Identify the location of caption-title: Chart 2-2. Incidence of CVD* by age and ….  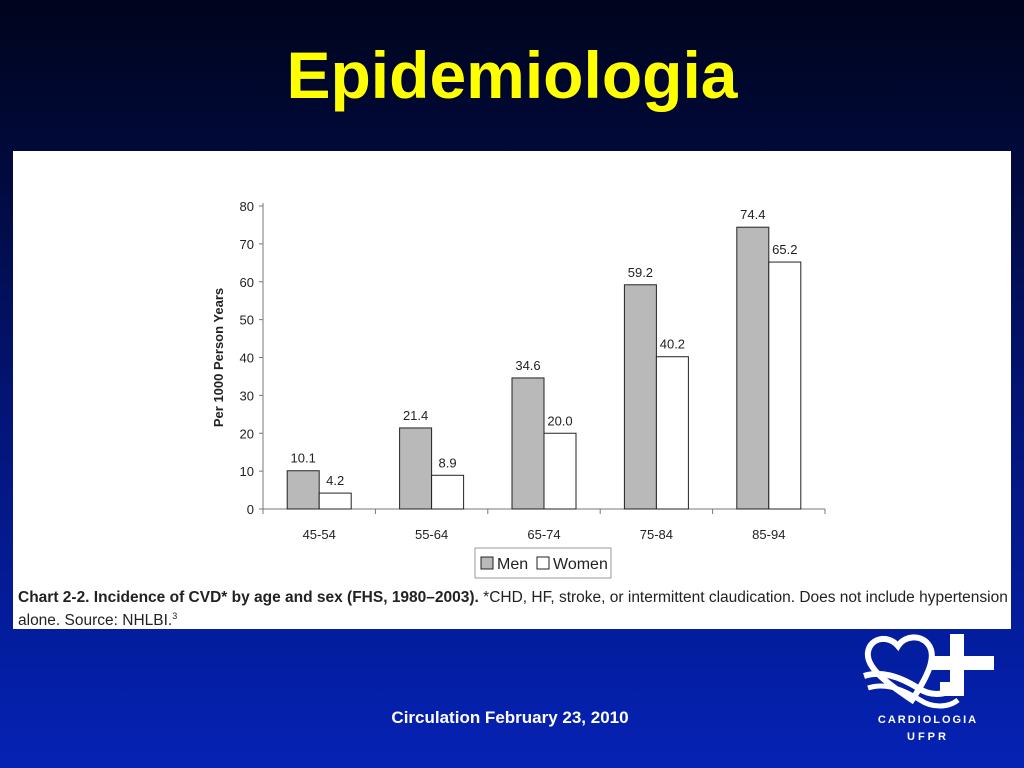
(248, 597).